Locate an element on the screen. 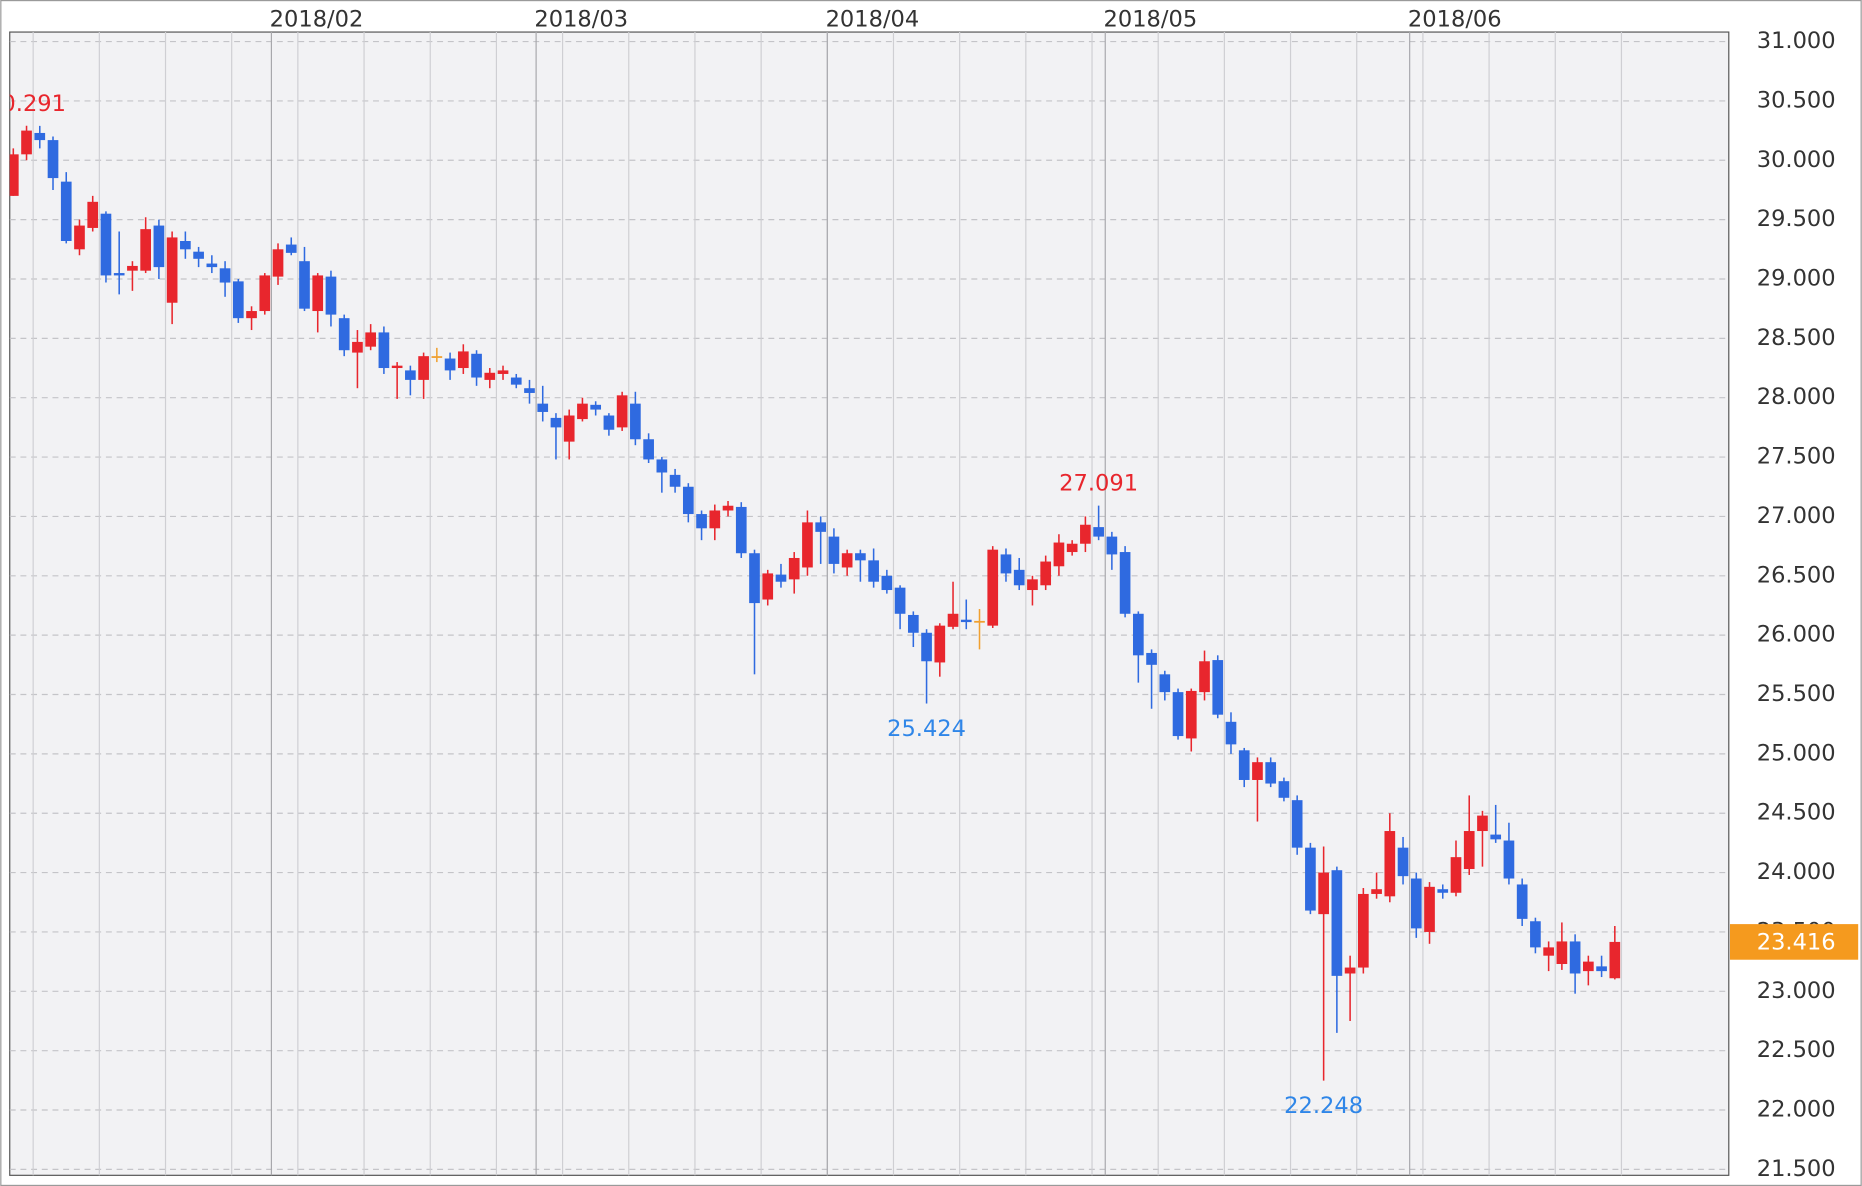  y-tick-label: 25.000 is located at coordinates (1796, 753).